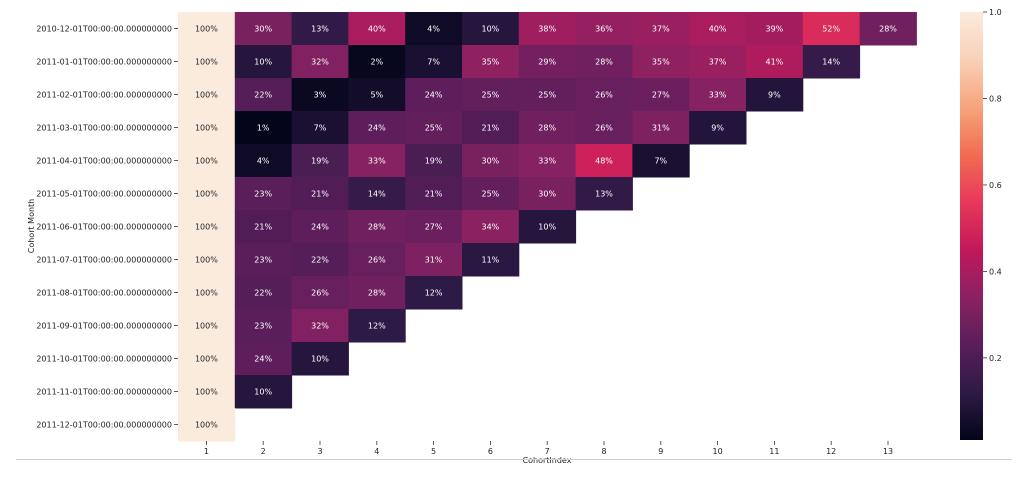 Image resolution: width=1022 pixels, height=489 pixels. I want to click on cell-value-label: 23%, so click(263, 326).